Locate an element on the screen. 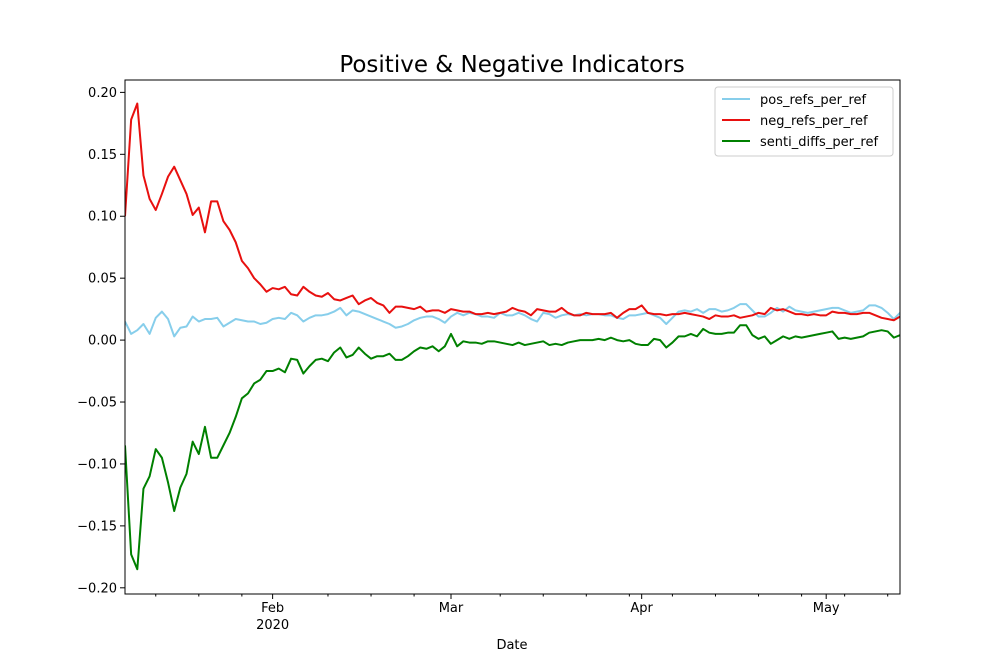  chart-title: Positive & Negative Indicators is located at coordinates (511, 65).